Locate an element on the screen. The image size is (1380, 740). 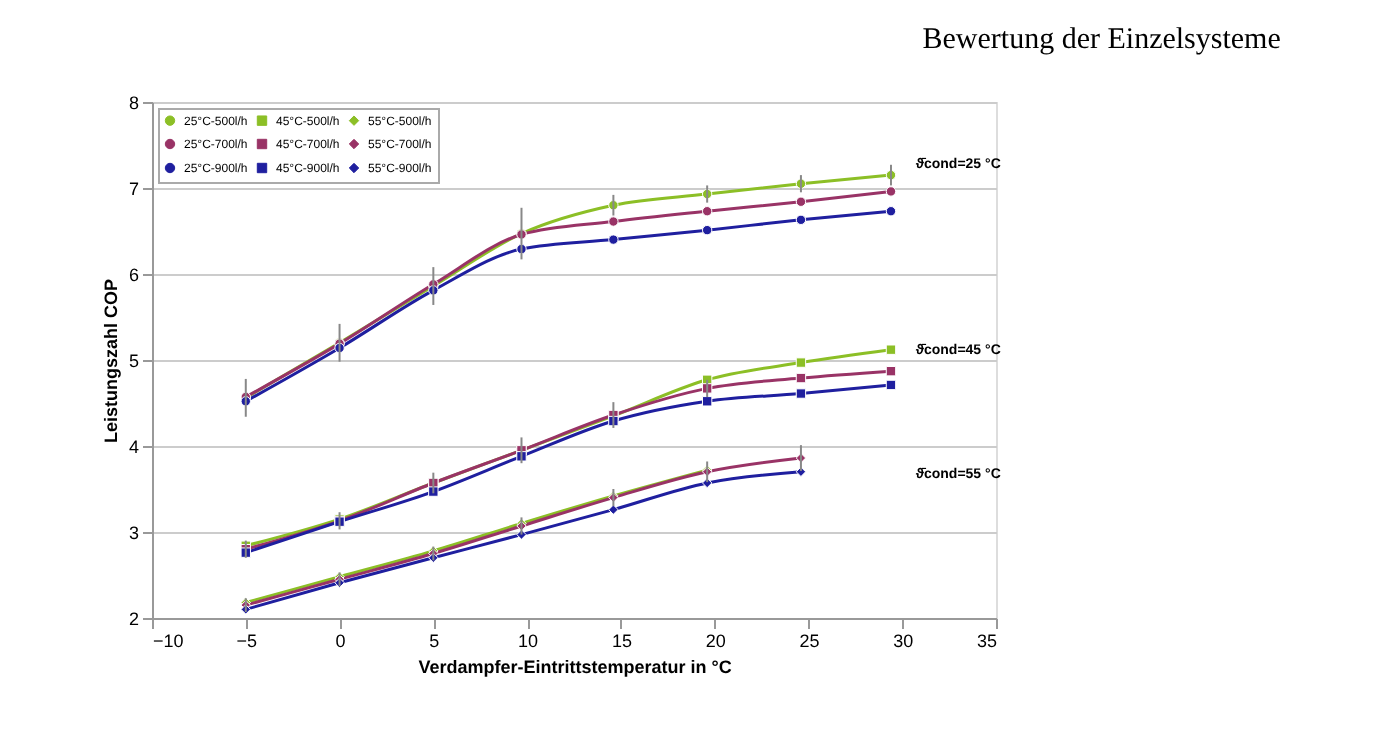
x-tick-label: 30 is located at coordinates (903, 641).